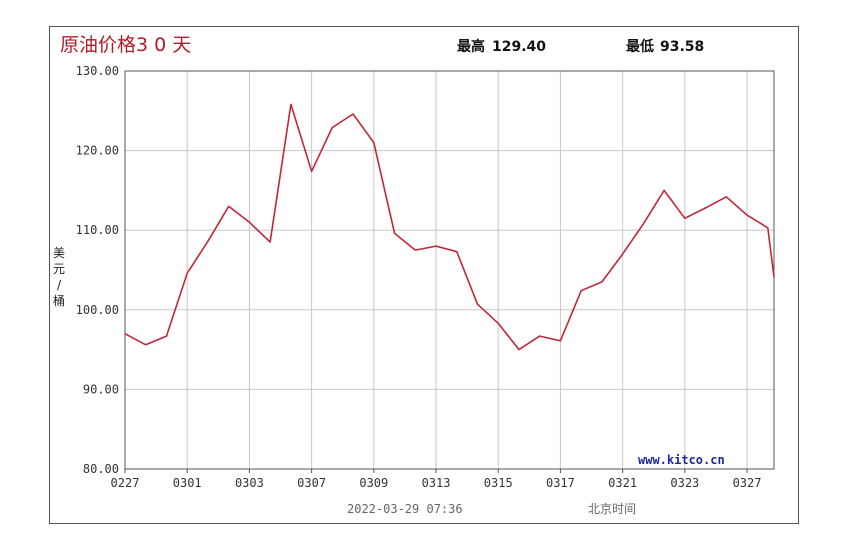  Describe the element at coordinates (681, 460) in the screenshot. I see `brand-label: www.kitco.cn` at that location.